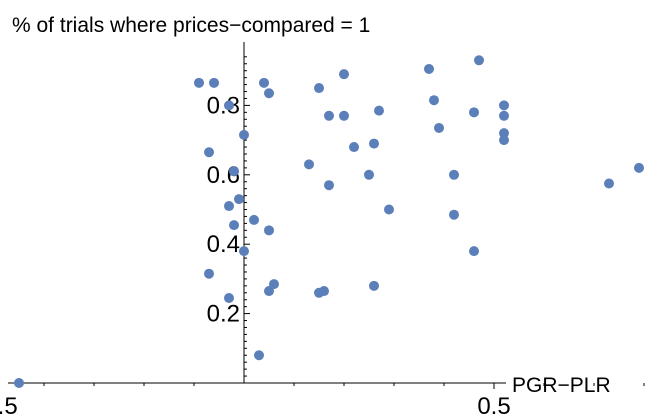 The image size is (652, 417). Describe the element at coordinates (255, 400) in the screenshot. I see `x-axis-ticks: −0.50.51` at that location.